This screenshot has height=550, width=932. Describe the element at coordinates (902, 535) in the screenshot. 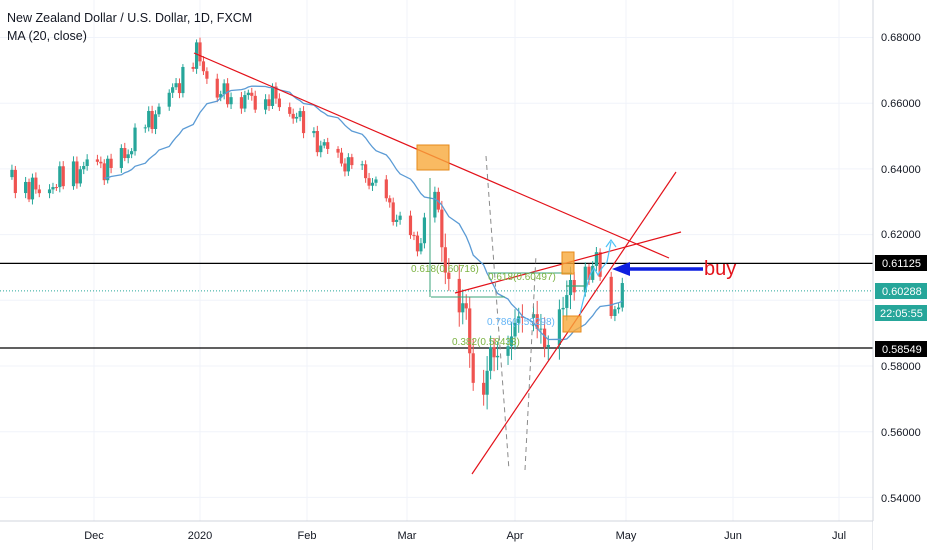

I see `axis-corner` at that location.